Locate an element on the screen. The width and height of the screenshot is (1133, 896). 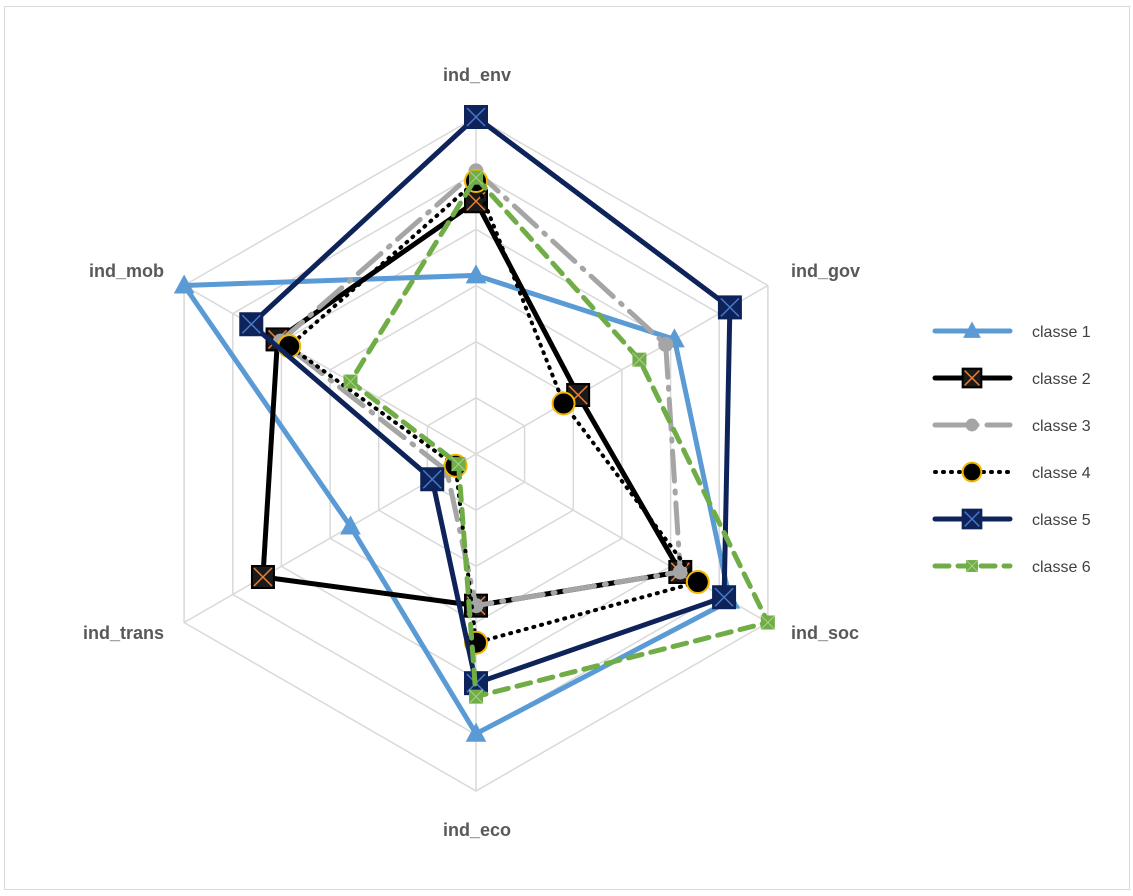
legend-label-6: classe 6 is located at coordinates (1061, 567).